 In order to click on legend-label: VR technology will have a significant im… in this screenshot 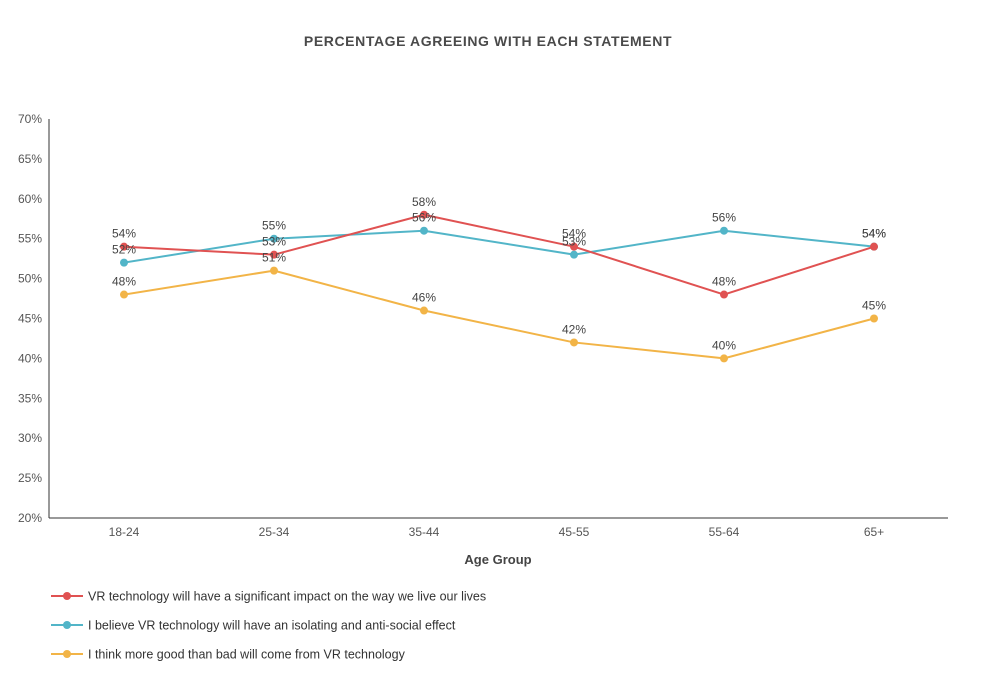, I will do `click(287, 597)`.